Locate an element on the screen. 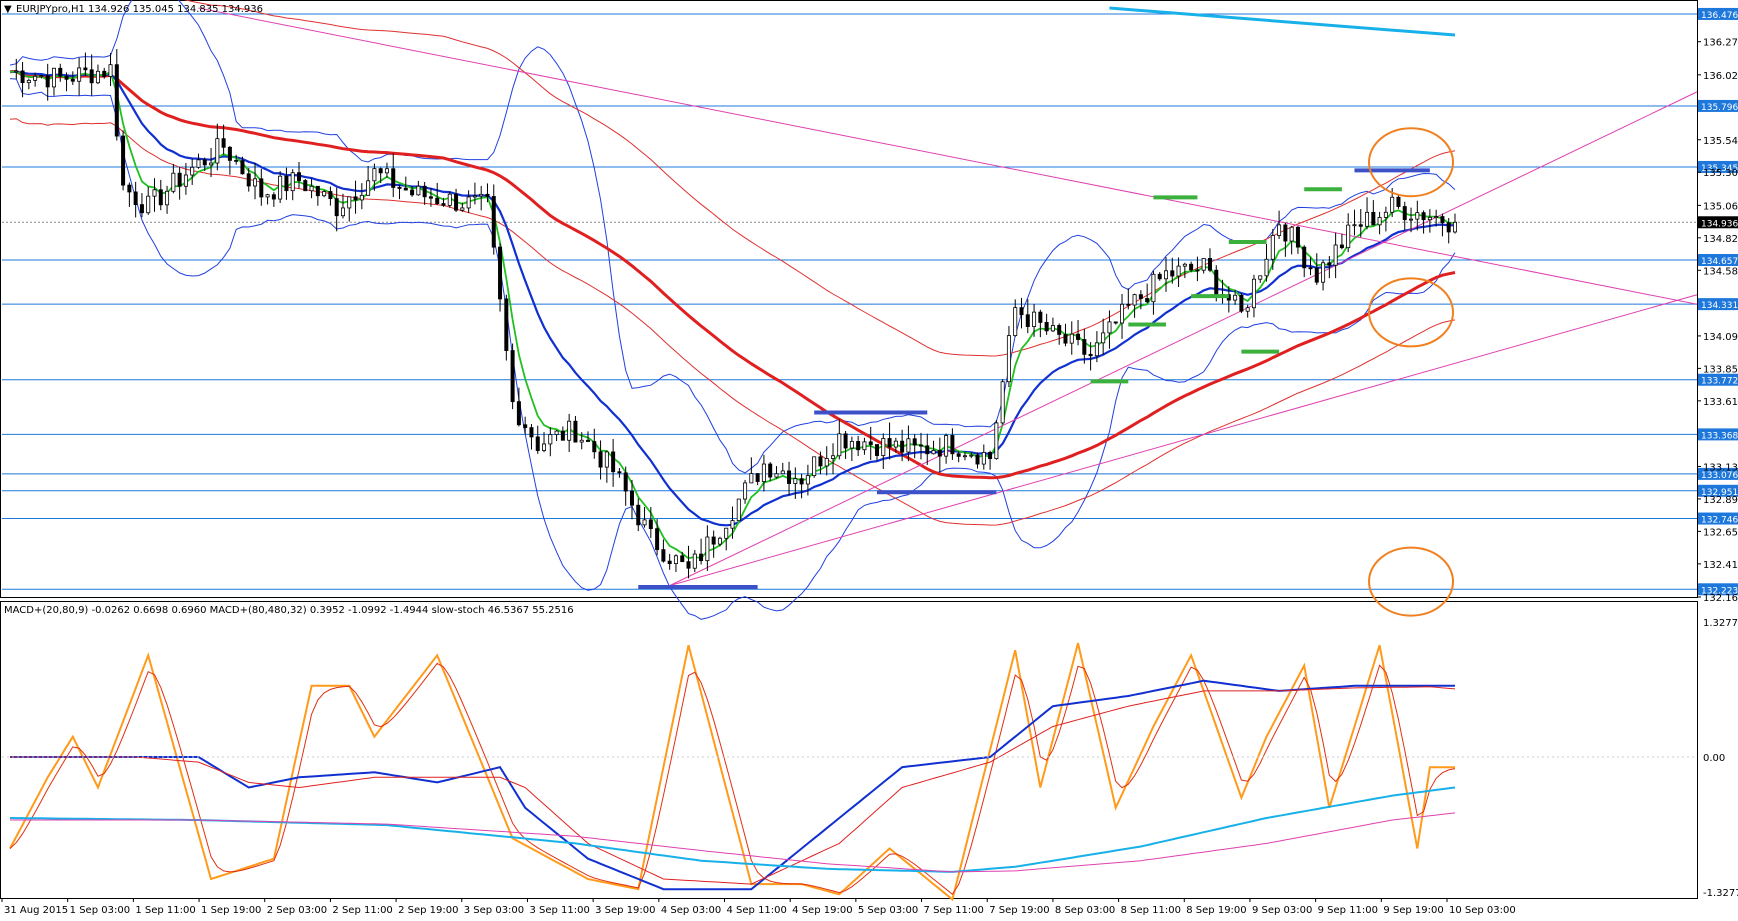 This screenshot has width=1738, height=921. level-price-label: 135.345 is located at coordinates (1719, 169).